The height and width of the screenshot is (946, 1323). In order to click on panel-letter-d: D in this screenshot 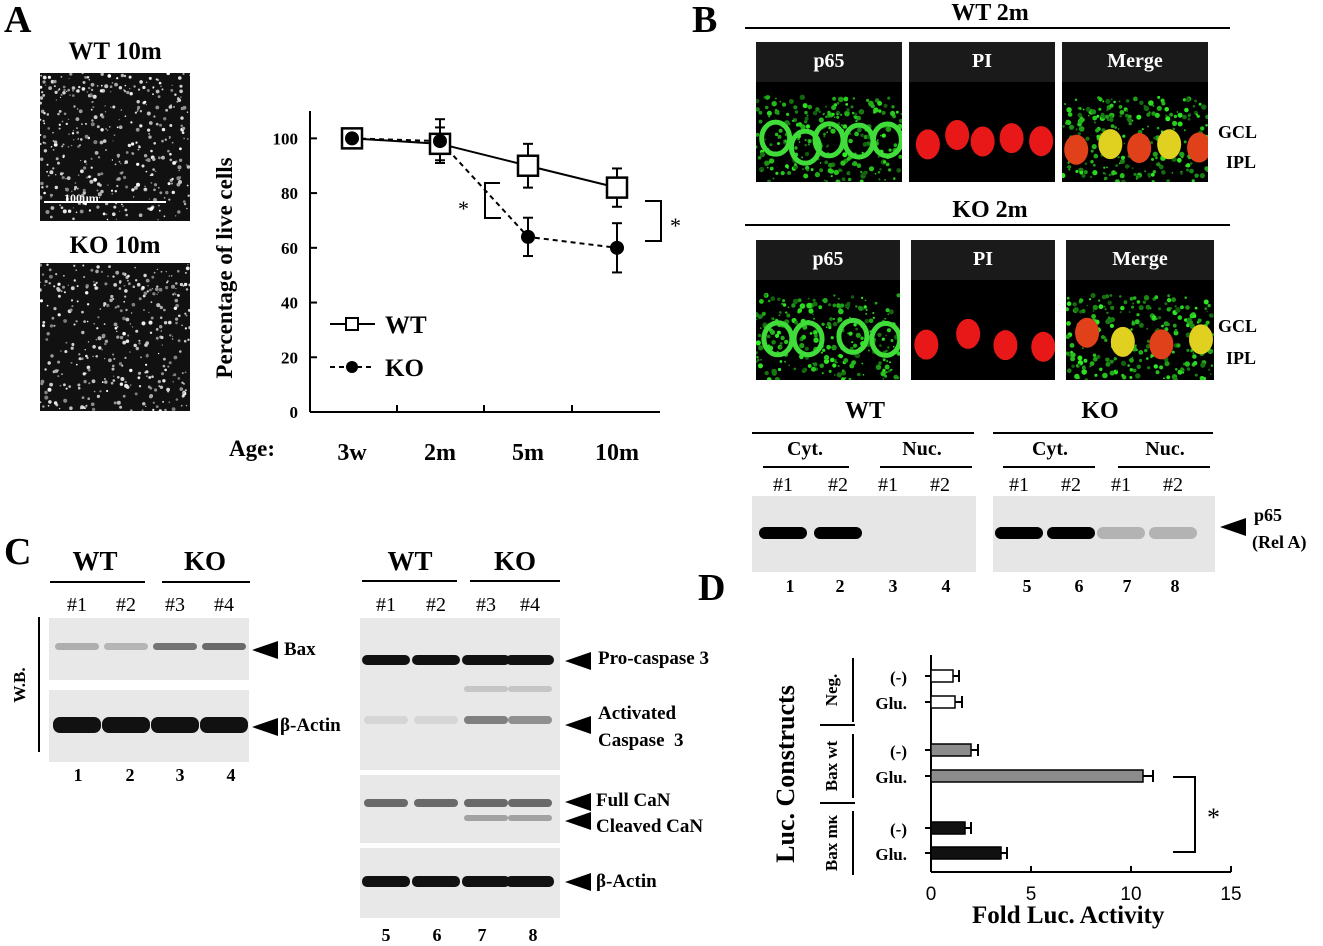, I will do `click(712, 588)`.